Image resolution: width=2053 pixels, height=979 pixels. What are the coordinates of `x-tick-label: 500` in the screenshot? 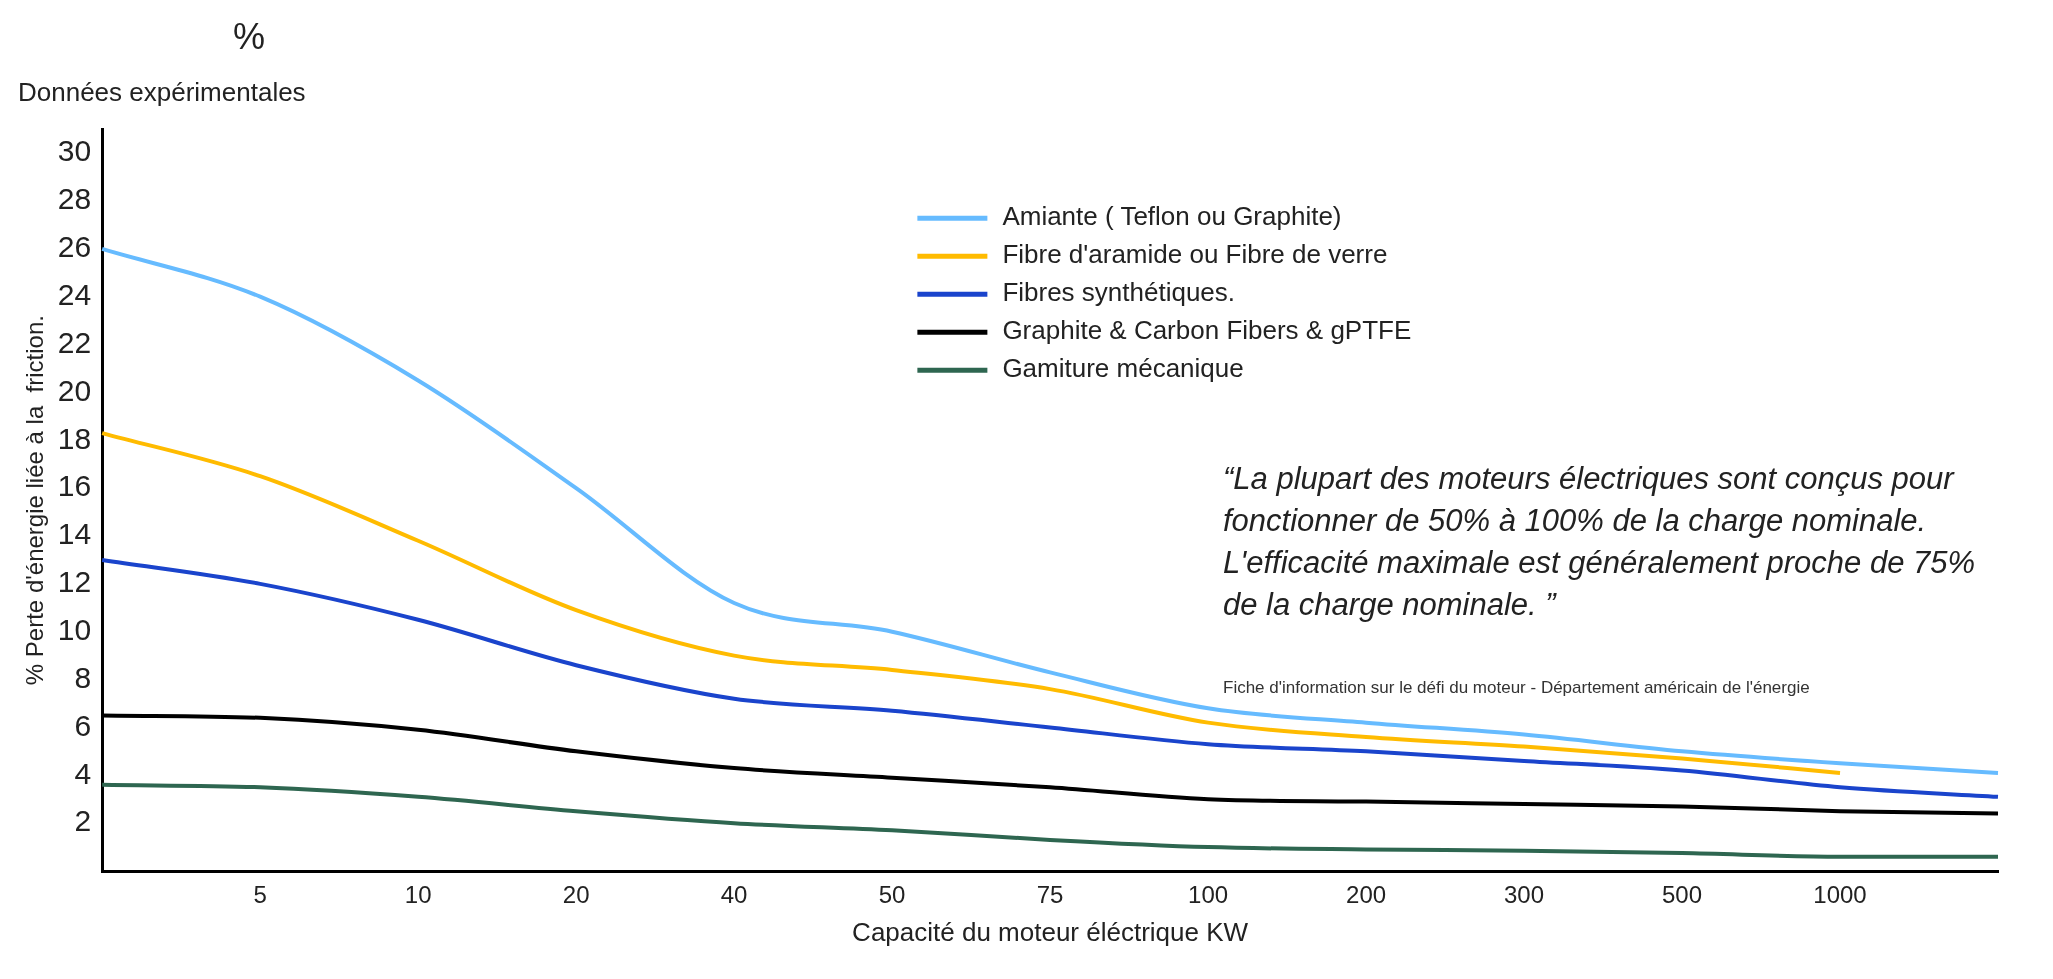 It's located at (1682, 895).